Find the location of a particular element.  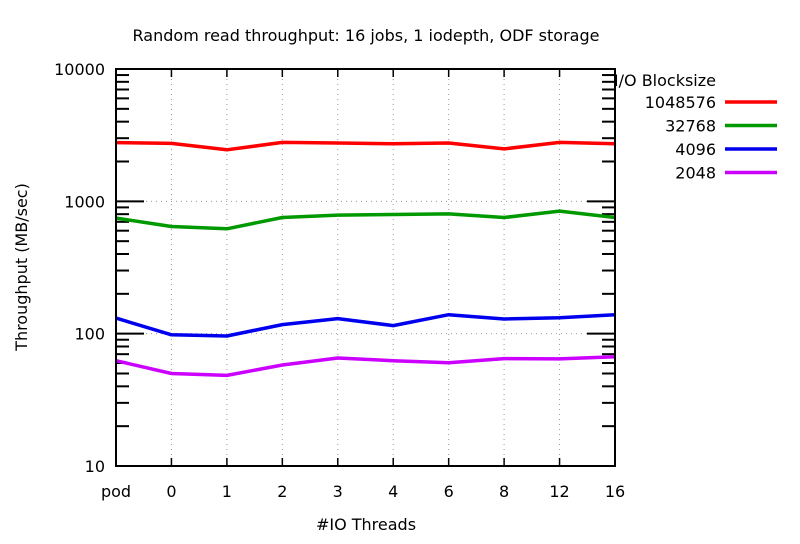

legend: I/O Blocksize 1048576 32768 4096 2048 is located at coordinates (695, 127).